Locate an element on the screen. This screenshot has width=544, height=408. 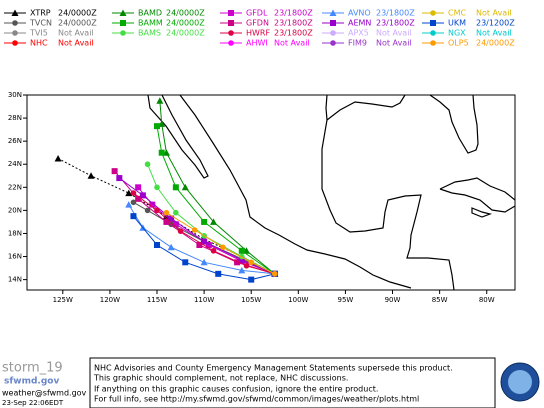
legend-name: TVCN is located at coordinates (40, 23).